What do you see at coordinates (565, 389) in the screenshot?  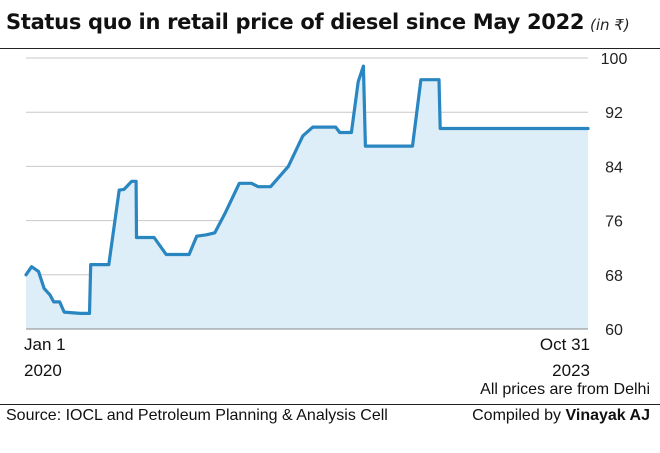 I see `footnote: All prices are from Delhi` at bounding box center [565, 389].